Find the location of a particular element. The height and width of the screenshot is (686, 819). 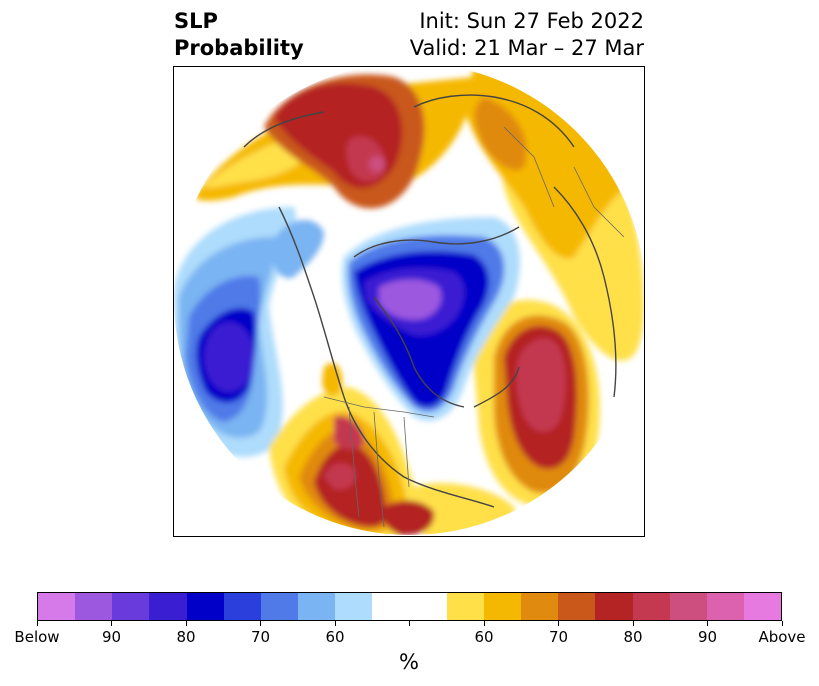

valid-range: Valid: 21 Mar – 27 Mar is located at coordinates (526, 48).